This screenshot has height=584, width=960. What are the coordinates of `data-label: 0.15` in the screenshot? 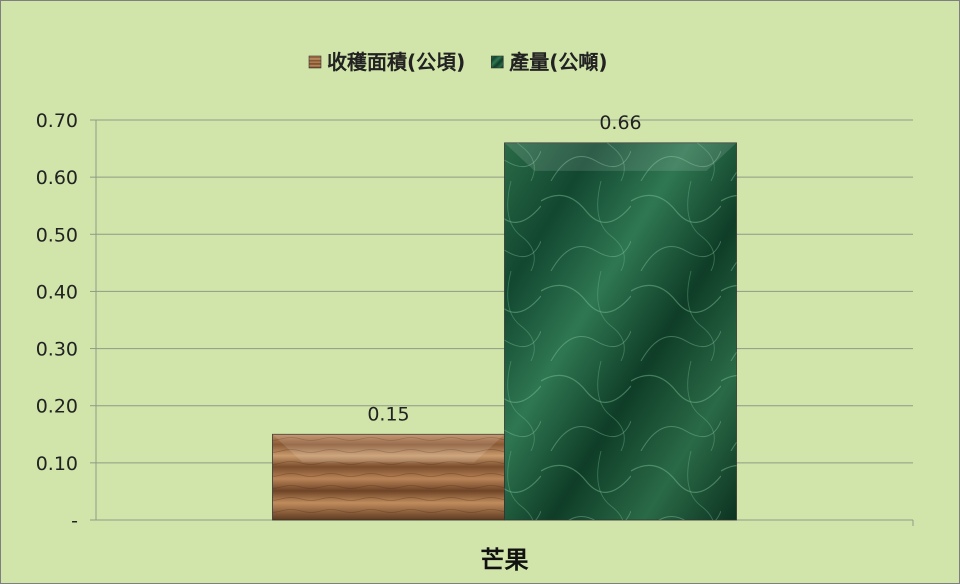 It's located at (388, 414).